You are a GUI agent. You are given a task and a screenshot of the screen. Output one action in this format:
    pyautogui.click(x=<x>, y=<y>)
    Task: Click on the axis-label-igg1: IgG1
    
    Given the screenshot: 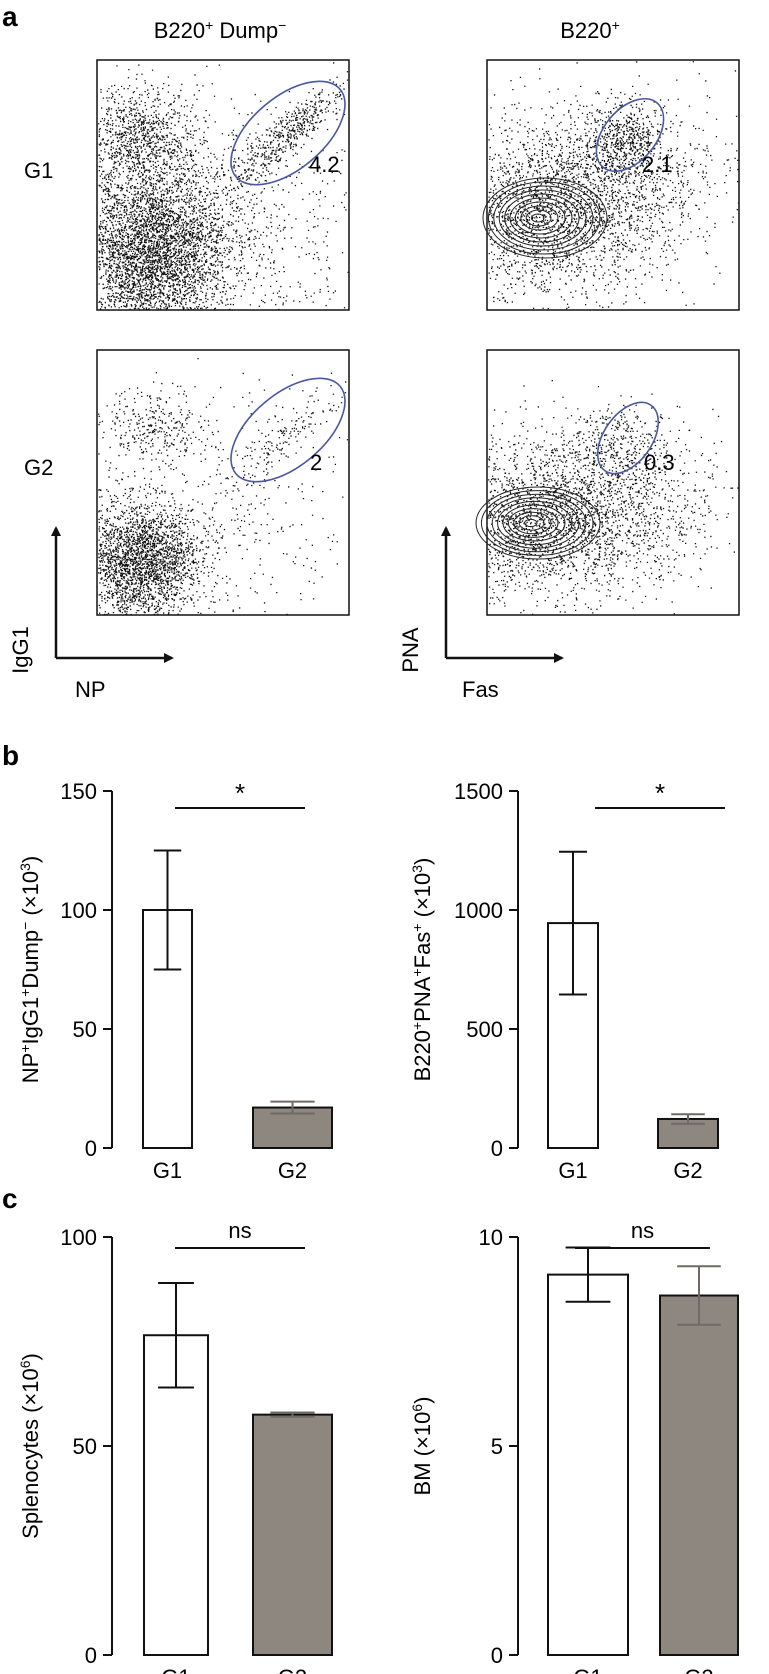 What is the action you would take?
    pyautogui.click(x=20, y=650)
    